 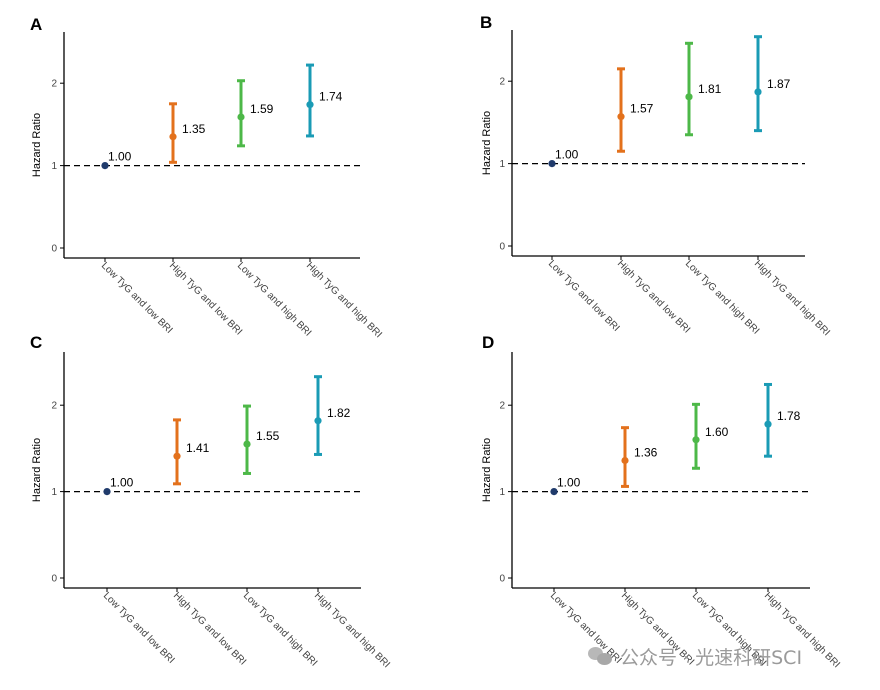 What do you see at coordinates (36, 24) in the screenshot?
I see `panel-label: A` at bounding box center [36, 24].